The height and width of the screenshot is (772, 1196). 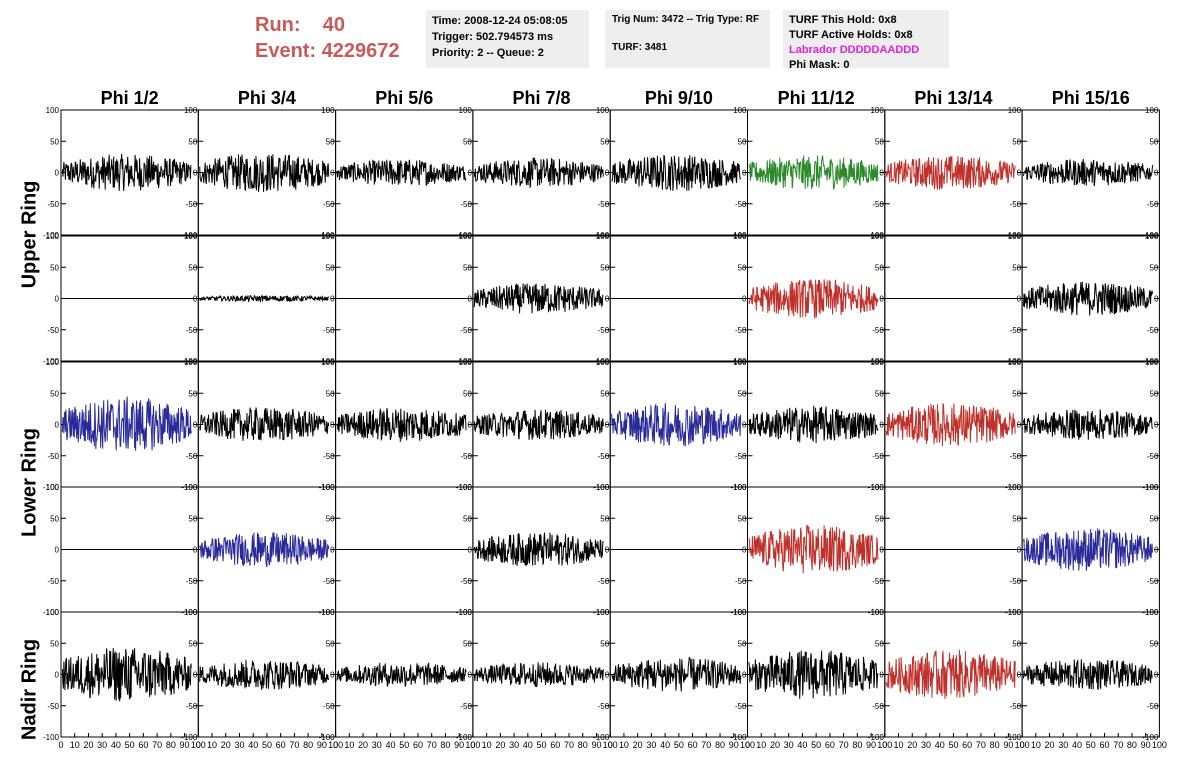 What do you see at coordinates (327, 38) in the screenshot?
I see `run-event-block: Run: 40 Event: 4229672` at bounding box center [327, 38].